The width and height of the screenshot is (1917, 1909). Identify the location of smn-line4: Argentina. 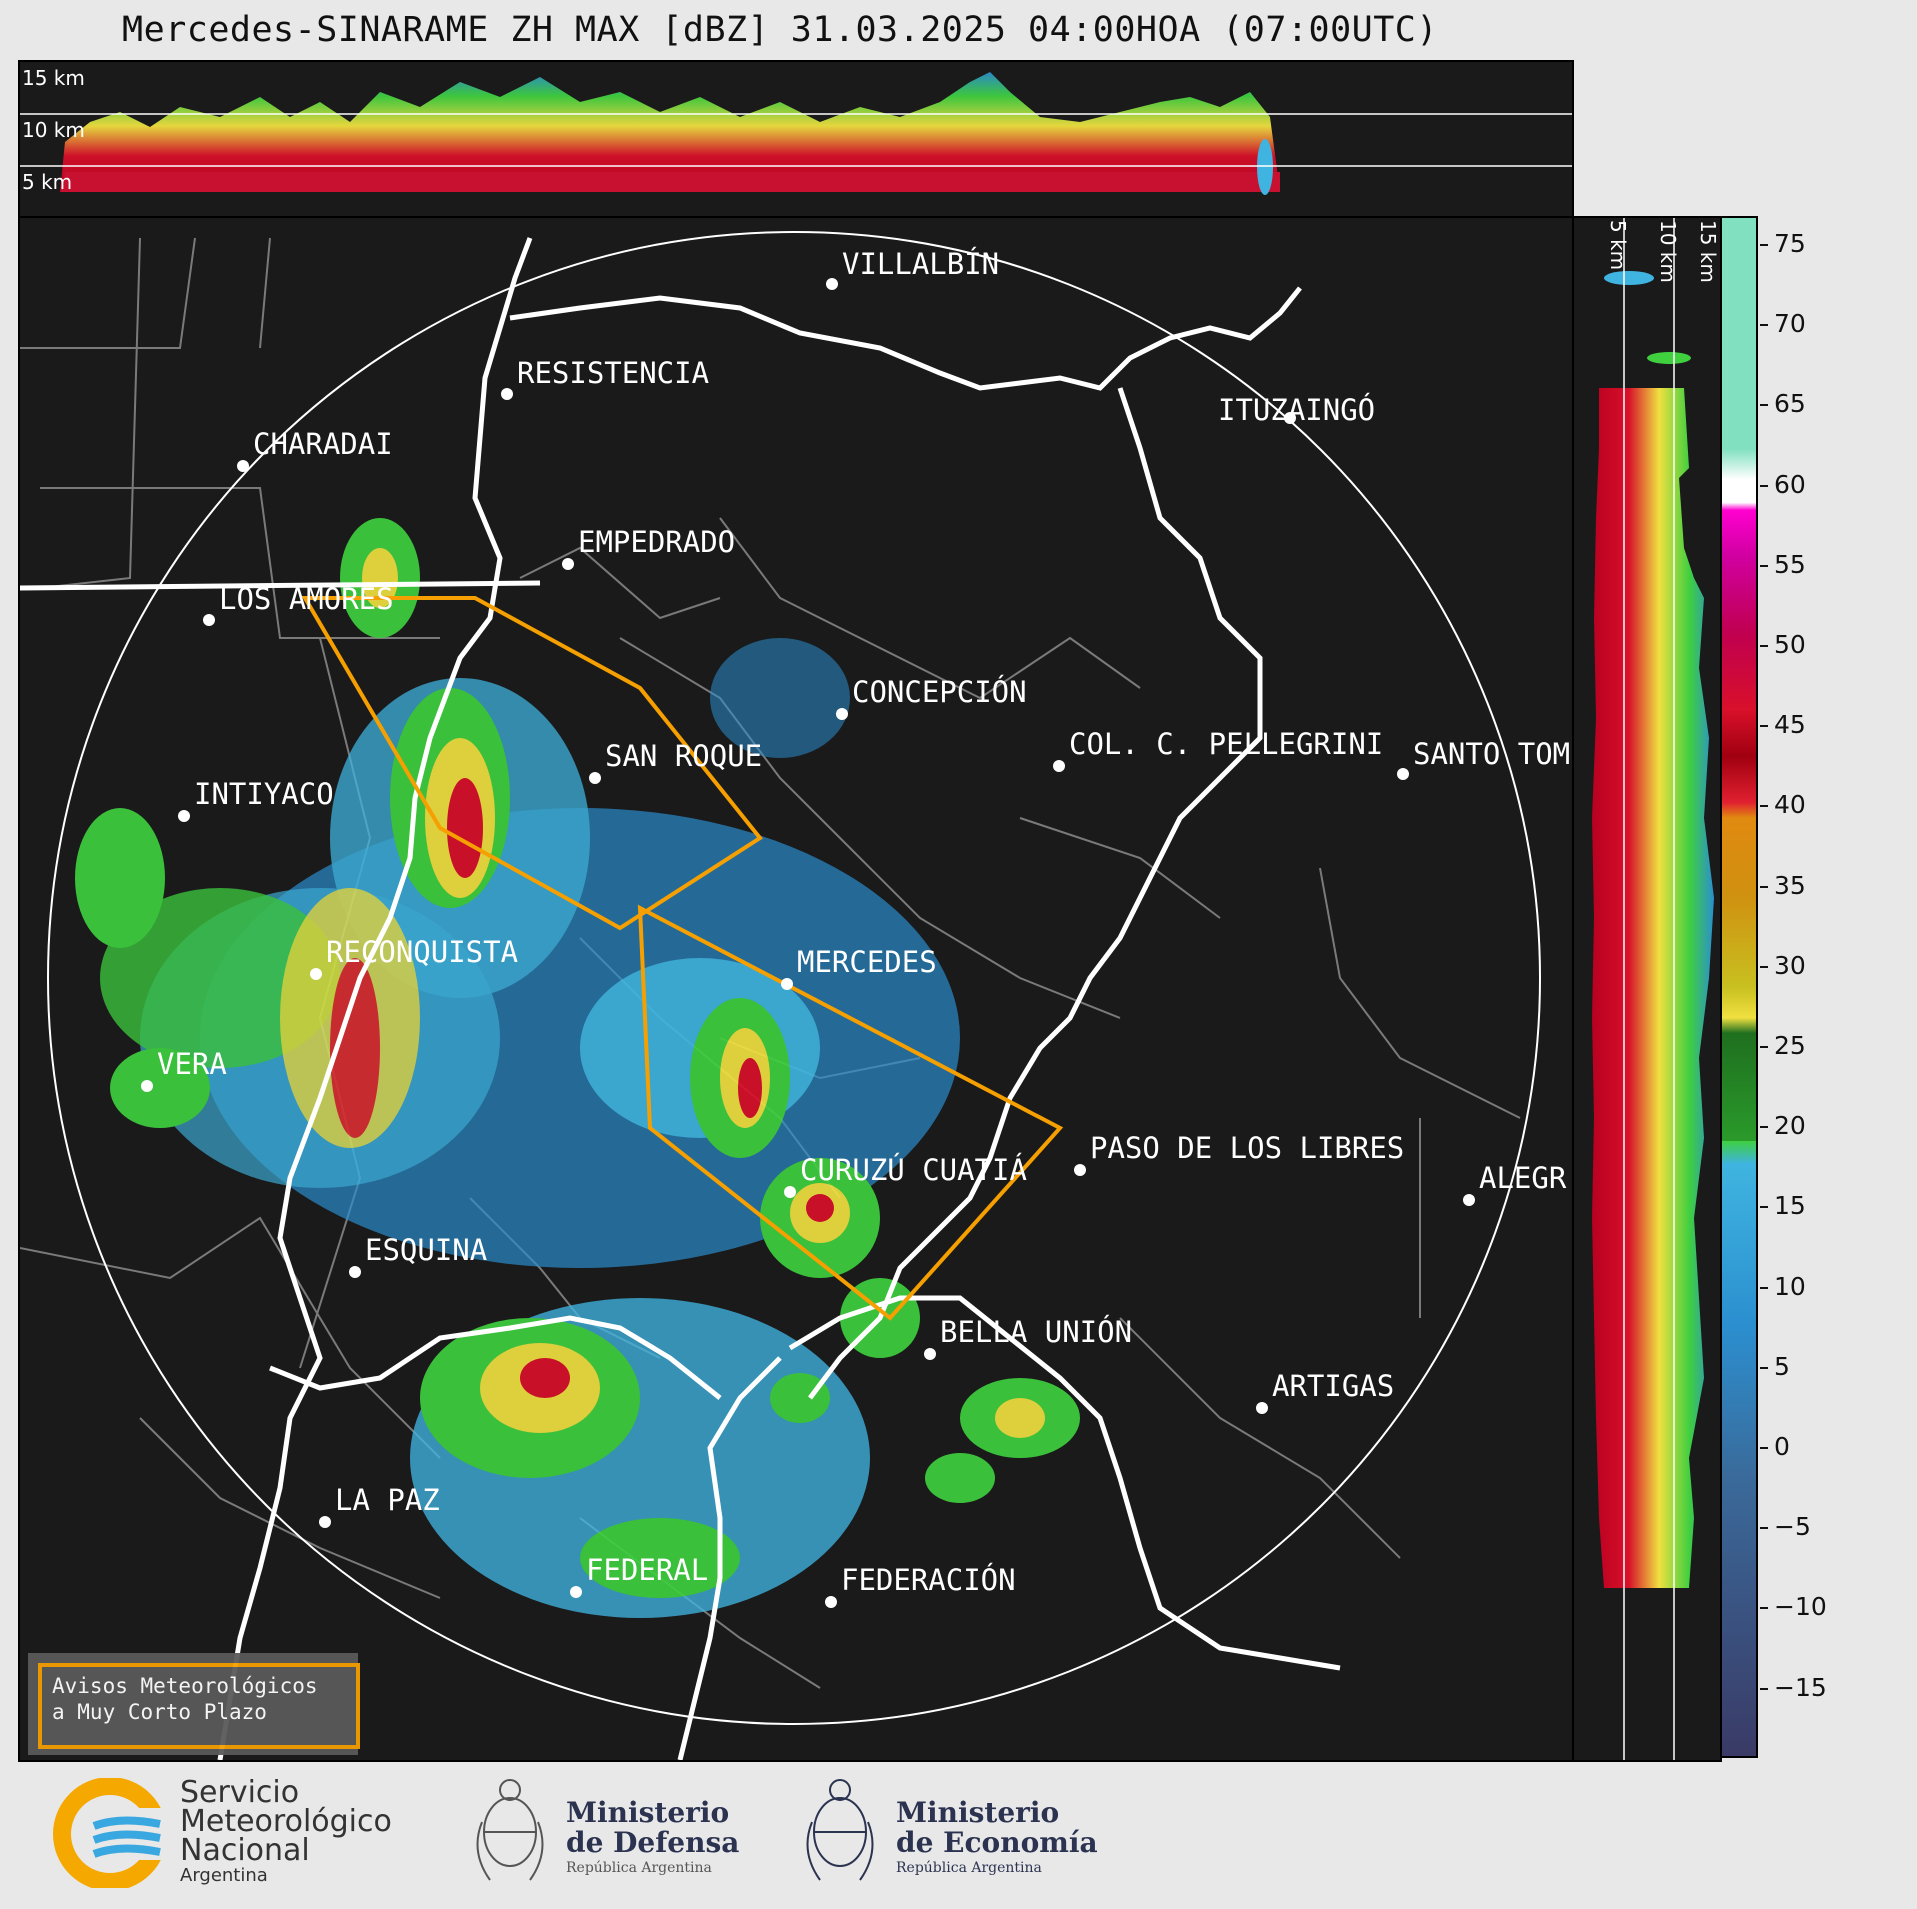
(224, 1875).